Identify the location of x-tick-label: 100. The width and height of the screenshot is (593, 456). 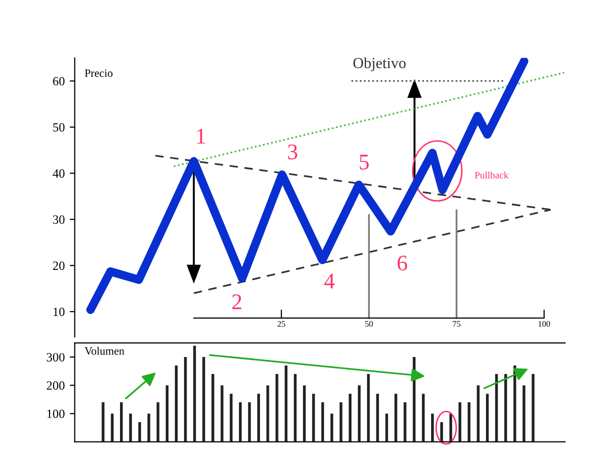
(544, 324).